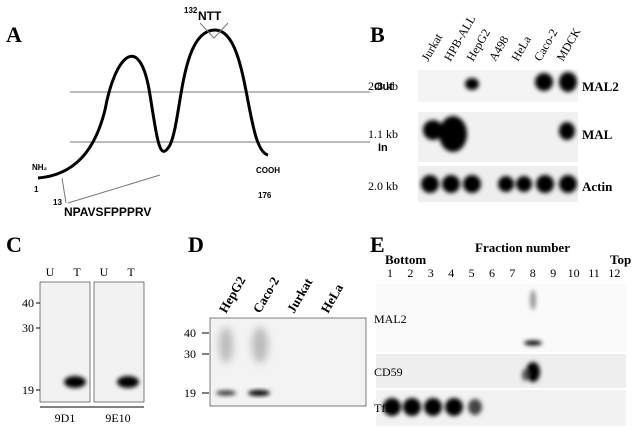 The image size is (640, 429). I want to click on size-label: 2.8 kb, so click(383, 86).